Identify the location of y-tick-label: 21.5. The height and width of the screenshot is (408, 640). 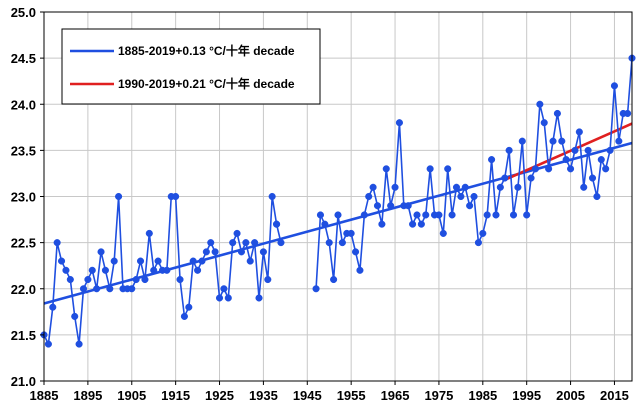
(23, 335).